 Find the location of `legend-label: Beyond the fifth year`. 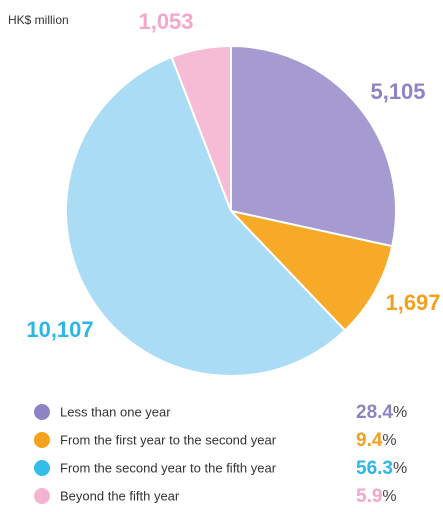

legend-label: Beyond the fifth year is located at coordinates (120, 495).